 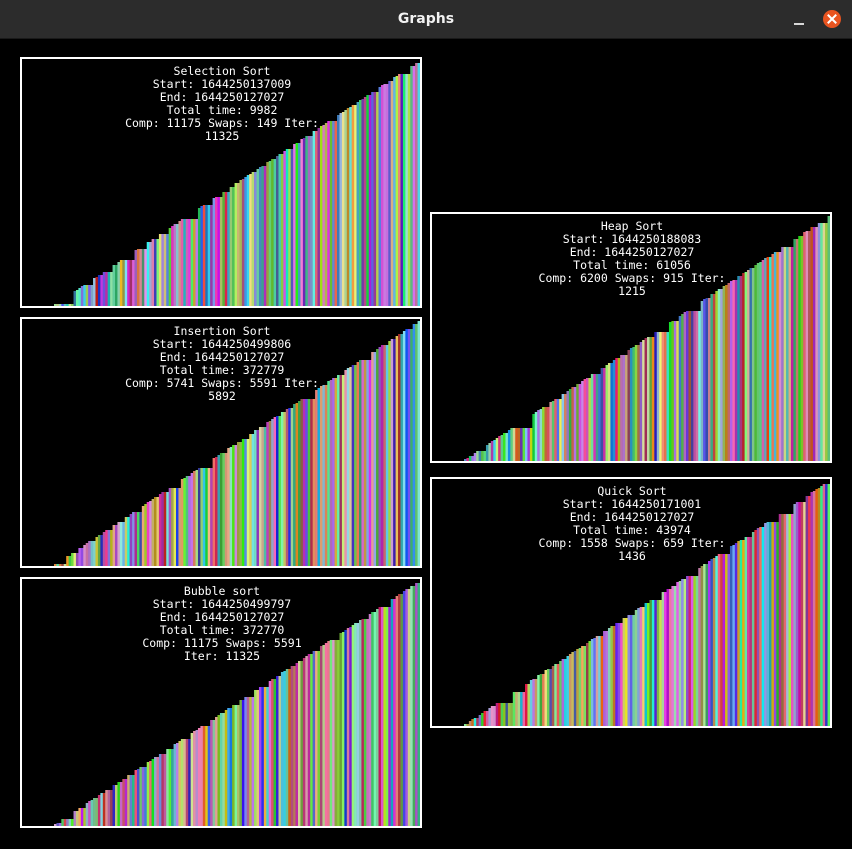 What do you see at coordinates (632, 504) in the screenshot?
I see `start-time: Start: 1644250171001` at bounding box center [632, 504].